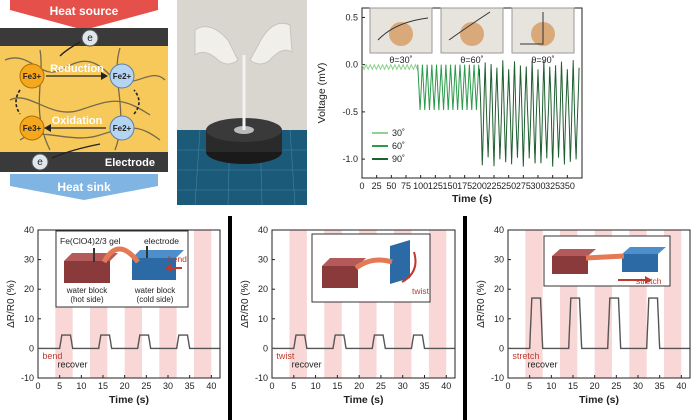 The height and width of the screenshot is (420, 700). I want to click on heat-sink-label: Heat sink, so click(84, 187).